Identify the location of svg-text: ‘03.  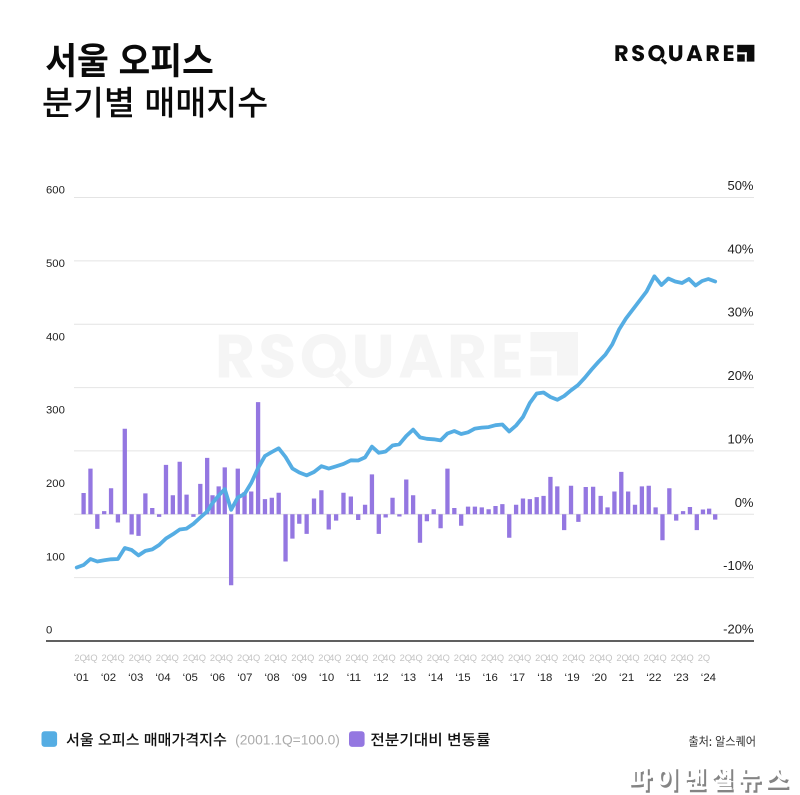
(135, 678).